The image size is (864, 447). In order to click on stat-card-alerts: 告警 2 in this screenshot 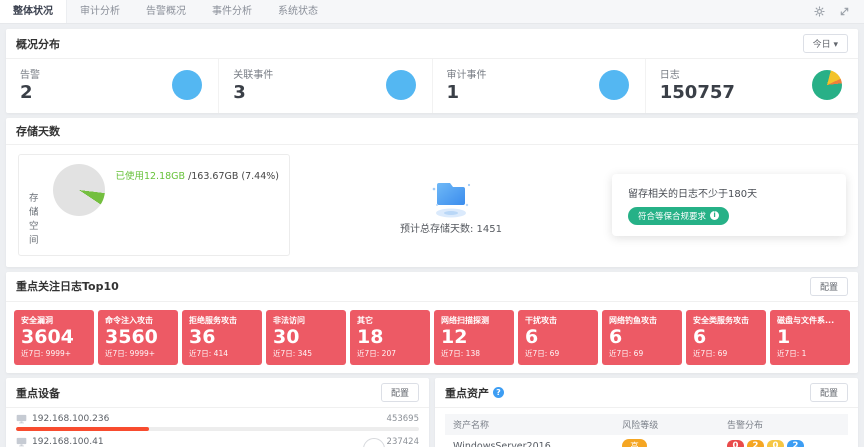, I will do `click(113, 86)`.